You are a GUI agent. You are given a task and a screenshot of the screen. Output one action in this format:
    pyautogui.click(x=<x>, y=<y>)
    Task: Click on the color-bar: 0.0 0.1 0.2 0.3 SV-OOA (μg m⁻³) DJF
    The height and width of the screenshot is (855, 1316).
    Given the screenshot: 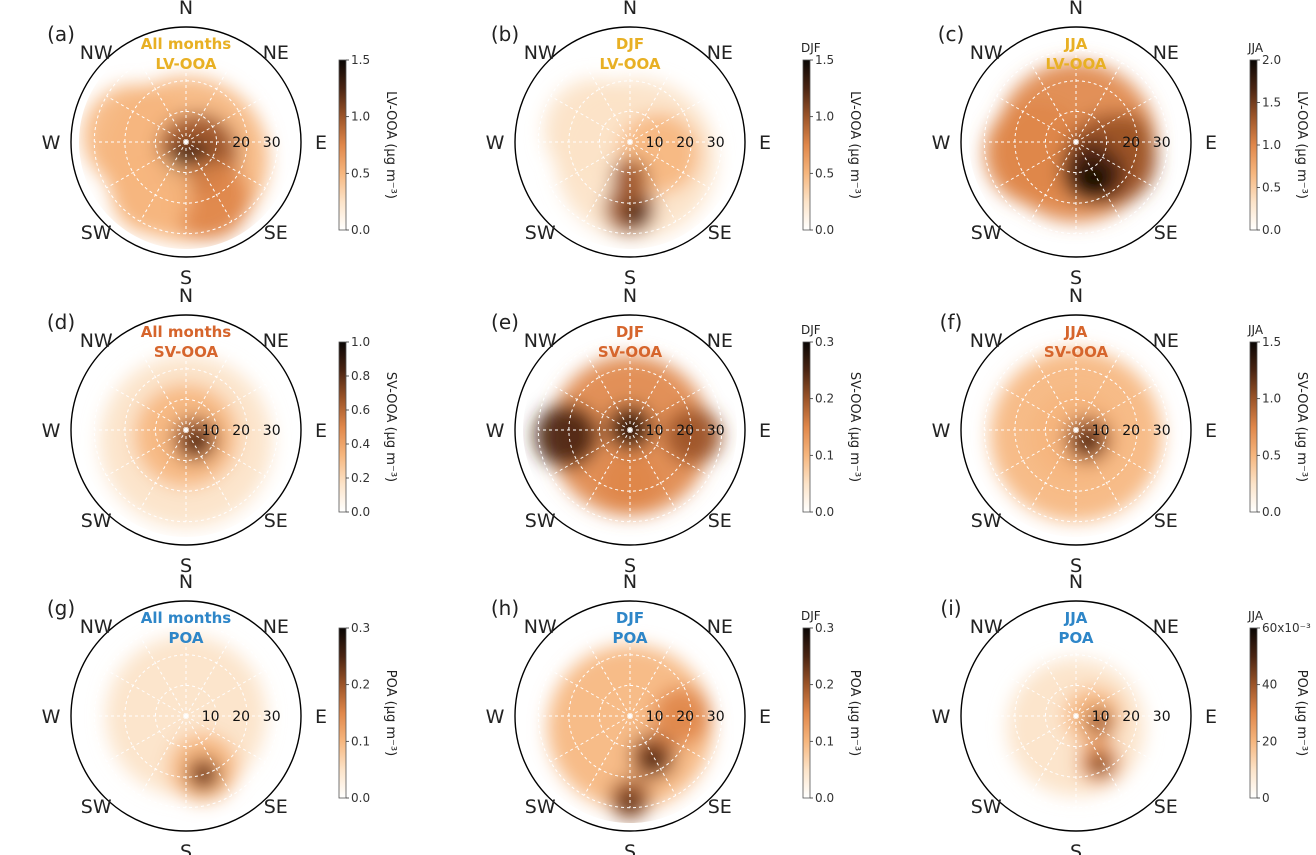 What is the action you would take?
    pyautogui.click(x=831, y=421)
    